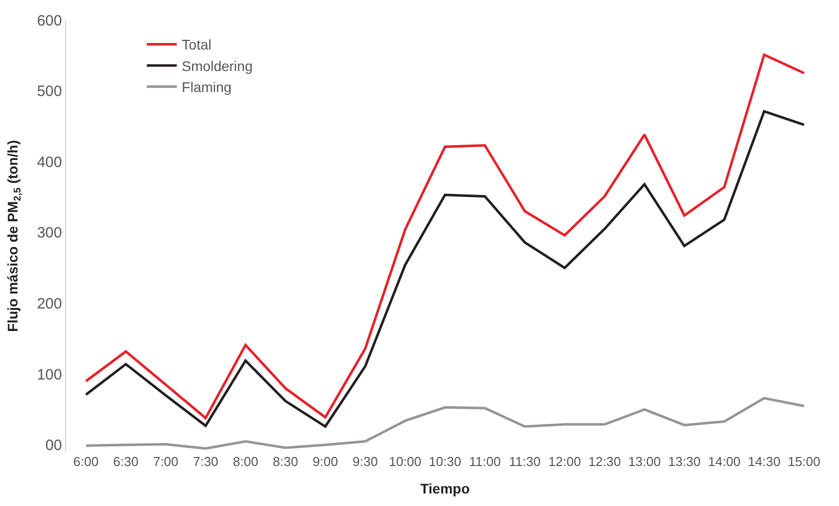 The image size is (839, 506). I want to click on x-tick-label: 10:30, so click(445, 461).